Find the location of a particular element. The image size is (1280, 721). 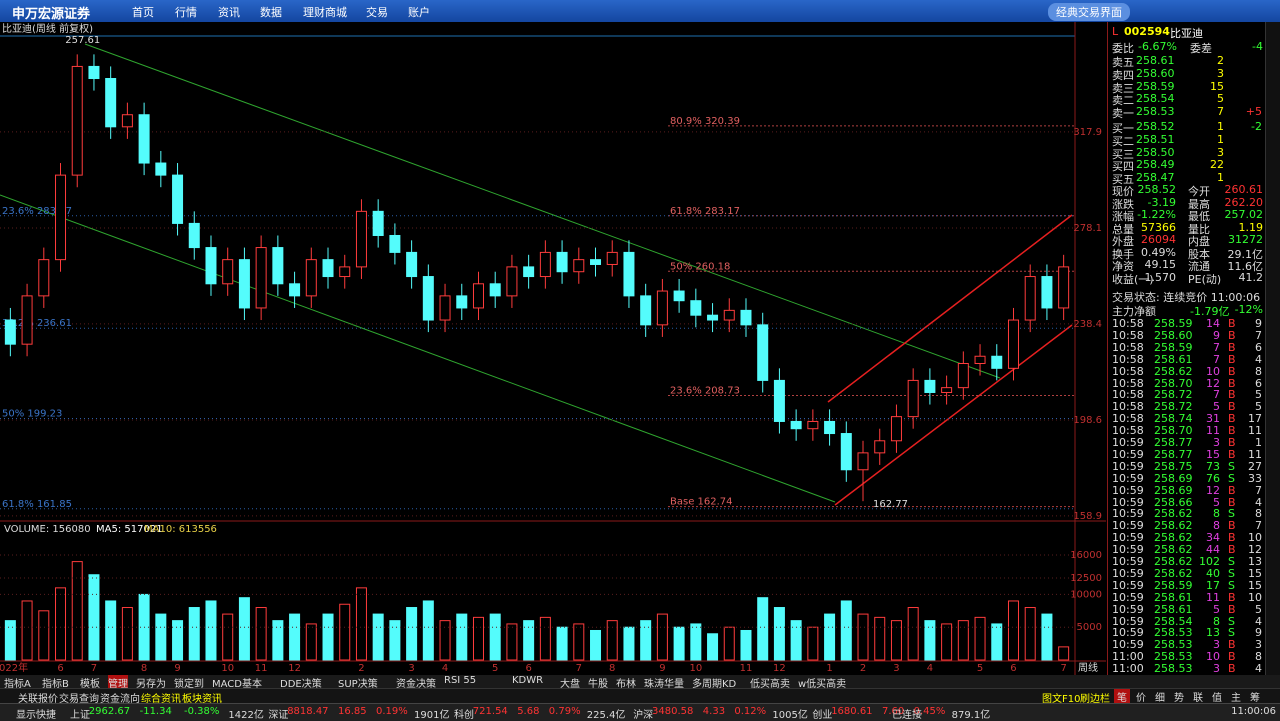

index-field: 0.19% is located at coordinates (392, 711).